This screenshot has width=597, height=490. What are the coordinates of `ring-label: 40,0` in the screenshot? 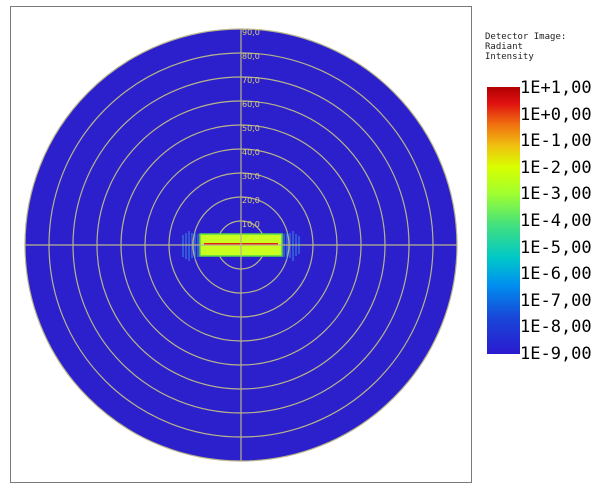 It's located at (251, 152).